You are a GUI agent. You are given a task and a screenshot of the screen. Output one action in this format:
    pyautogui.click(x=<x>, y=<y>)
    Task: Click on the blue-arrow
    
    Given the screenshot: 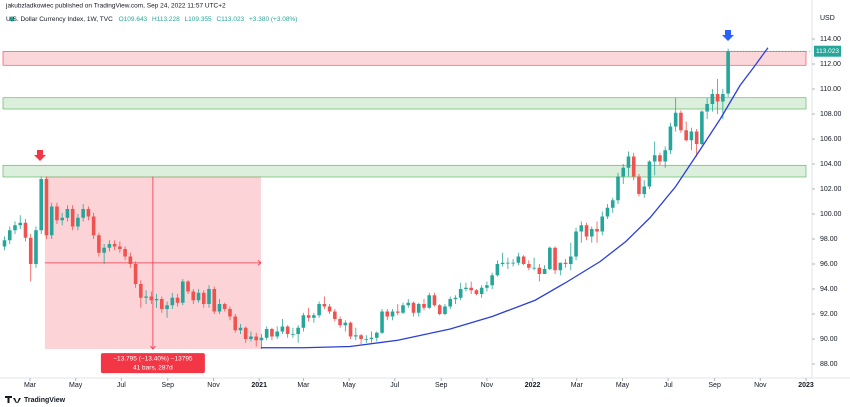 What is the action you would take?
    pyautogui.click(x=728, y=35)
    